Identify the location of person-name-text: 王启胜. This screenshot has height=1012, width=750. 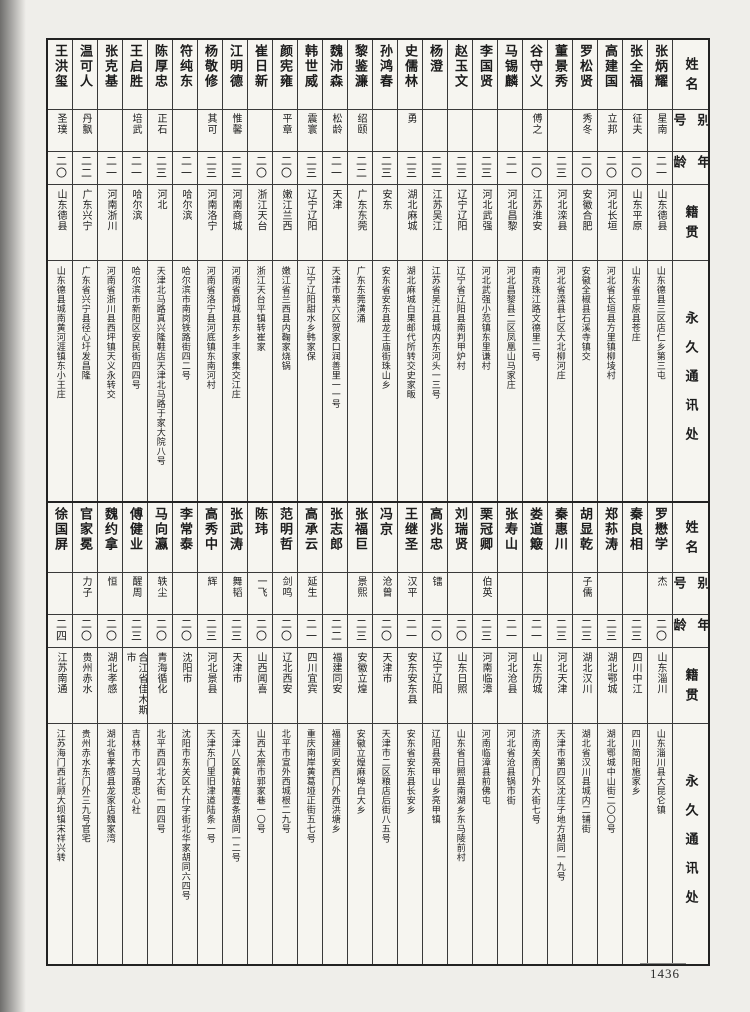
(135, 66).